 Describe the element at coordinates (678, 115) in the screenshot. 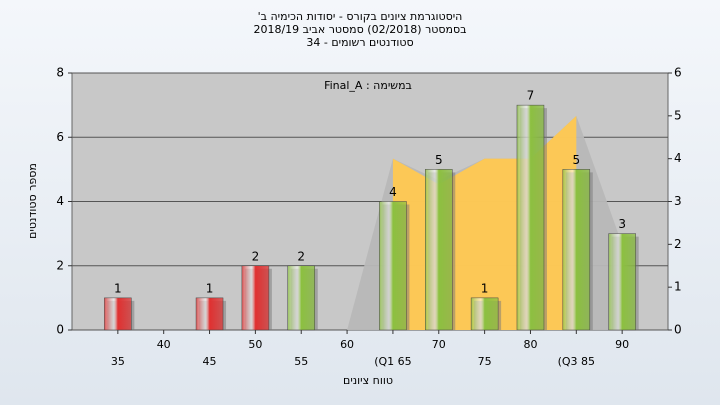

I see `y2-tick-label: 5` at that location.